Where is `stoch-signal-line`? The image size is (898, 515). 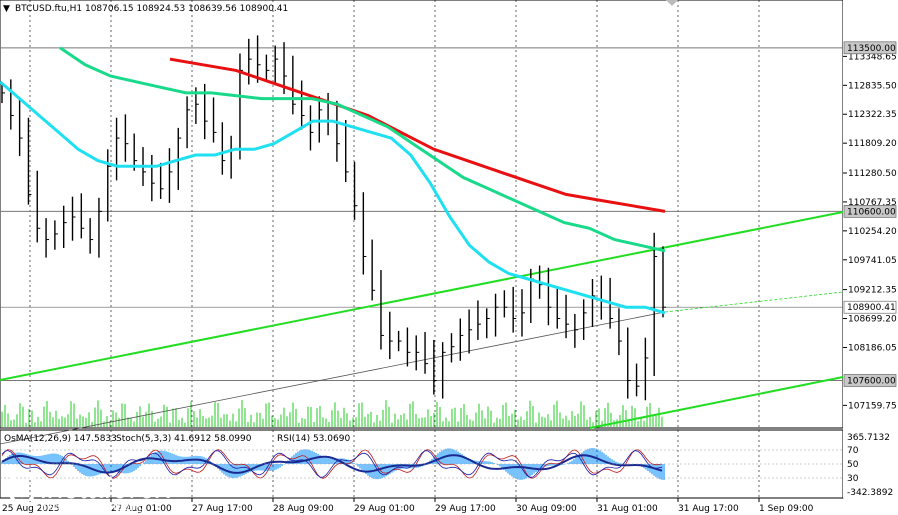 stoch-signal-line is located at coordinates (332, 464).